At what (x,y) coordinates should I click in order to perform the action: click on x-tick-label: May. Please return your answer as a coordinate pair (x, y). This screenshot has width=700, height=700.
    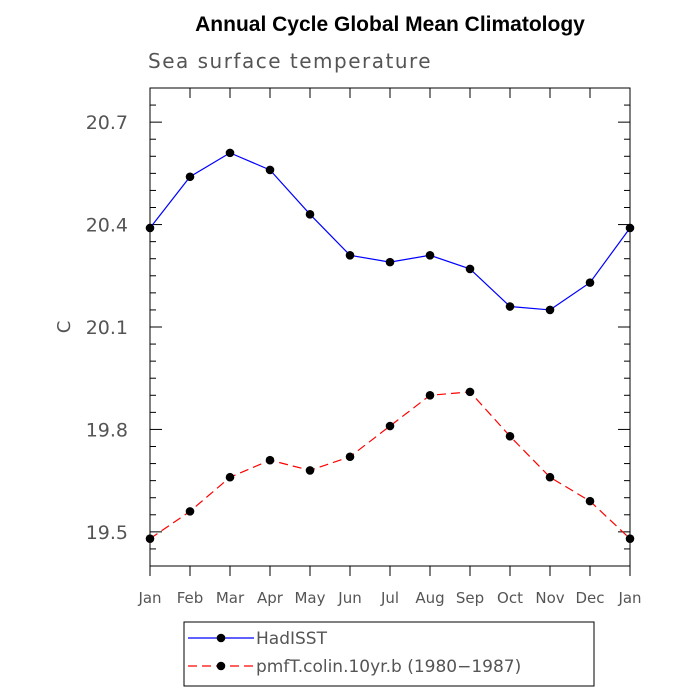
    Looking at the image, I should click on (309, 598).